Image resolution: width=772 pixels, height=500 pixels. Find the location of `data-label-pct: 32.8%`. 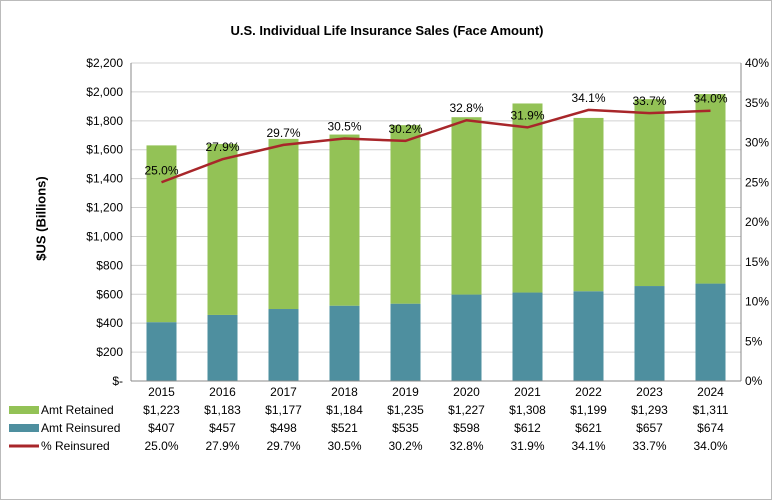

data-label-pct: 32.8% is located at coordinates (466, 108).